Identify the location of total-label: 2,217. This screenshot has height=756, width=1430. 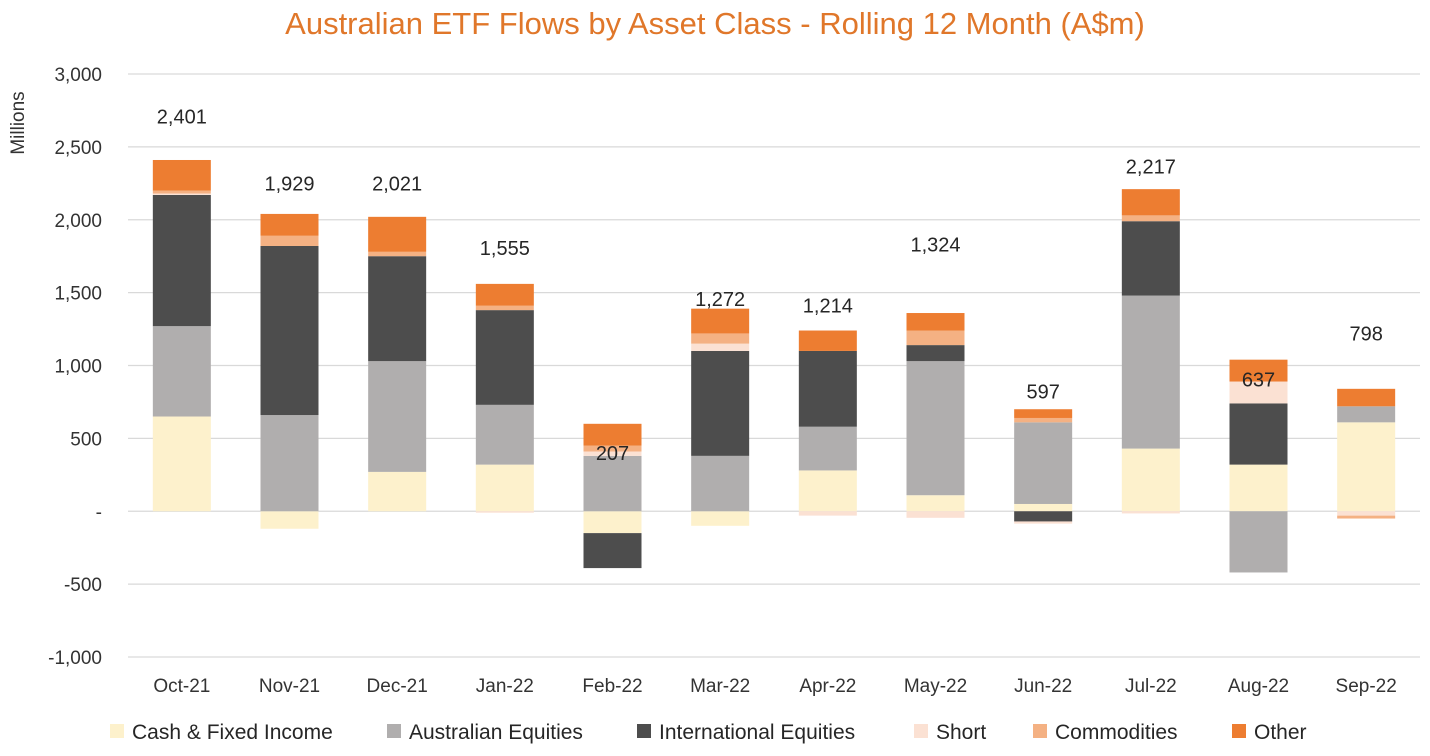
(1151, 168).